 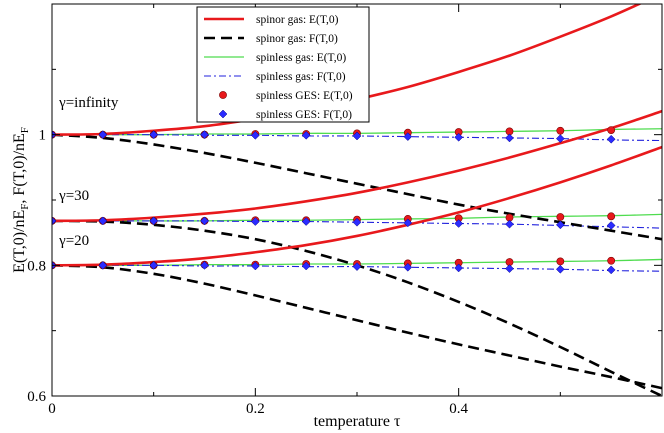 I want to click on legend-entry-3: spinless gas: F(T,0), so click(x=275, y=77).